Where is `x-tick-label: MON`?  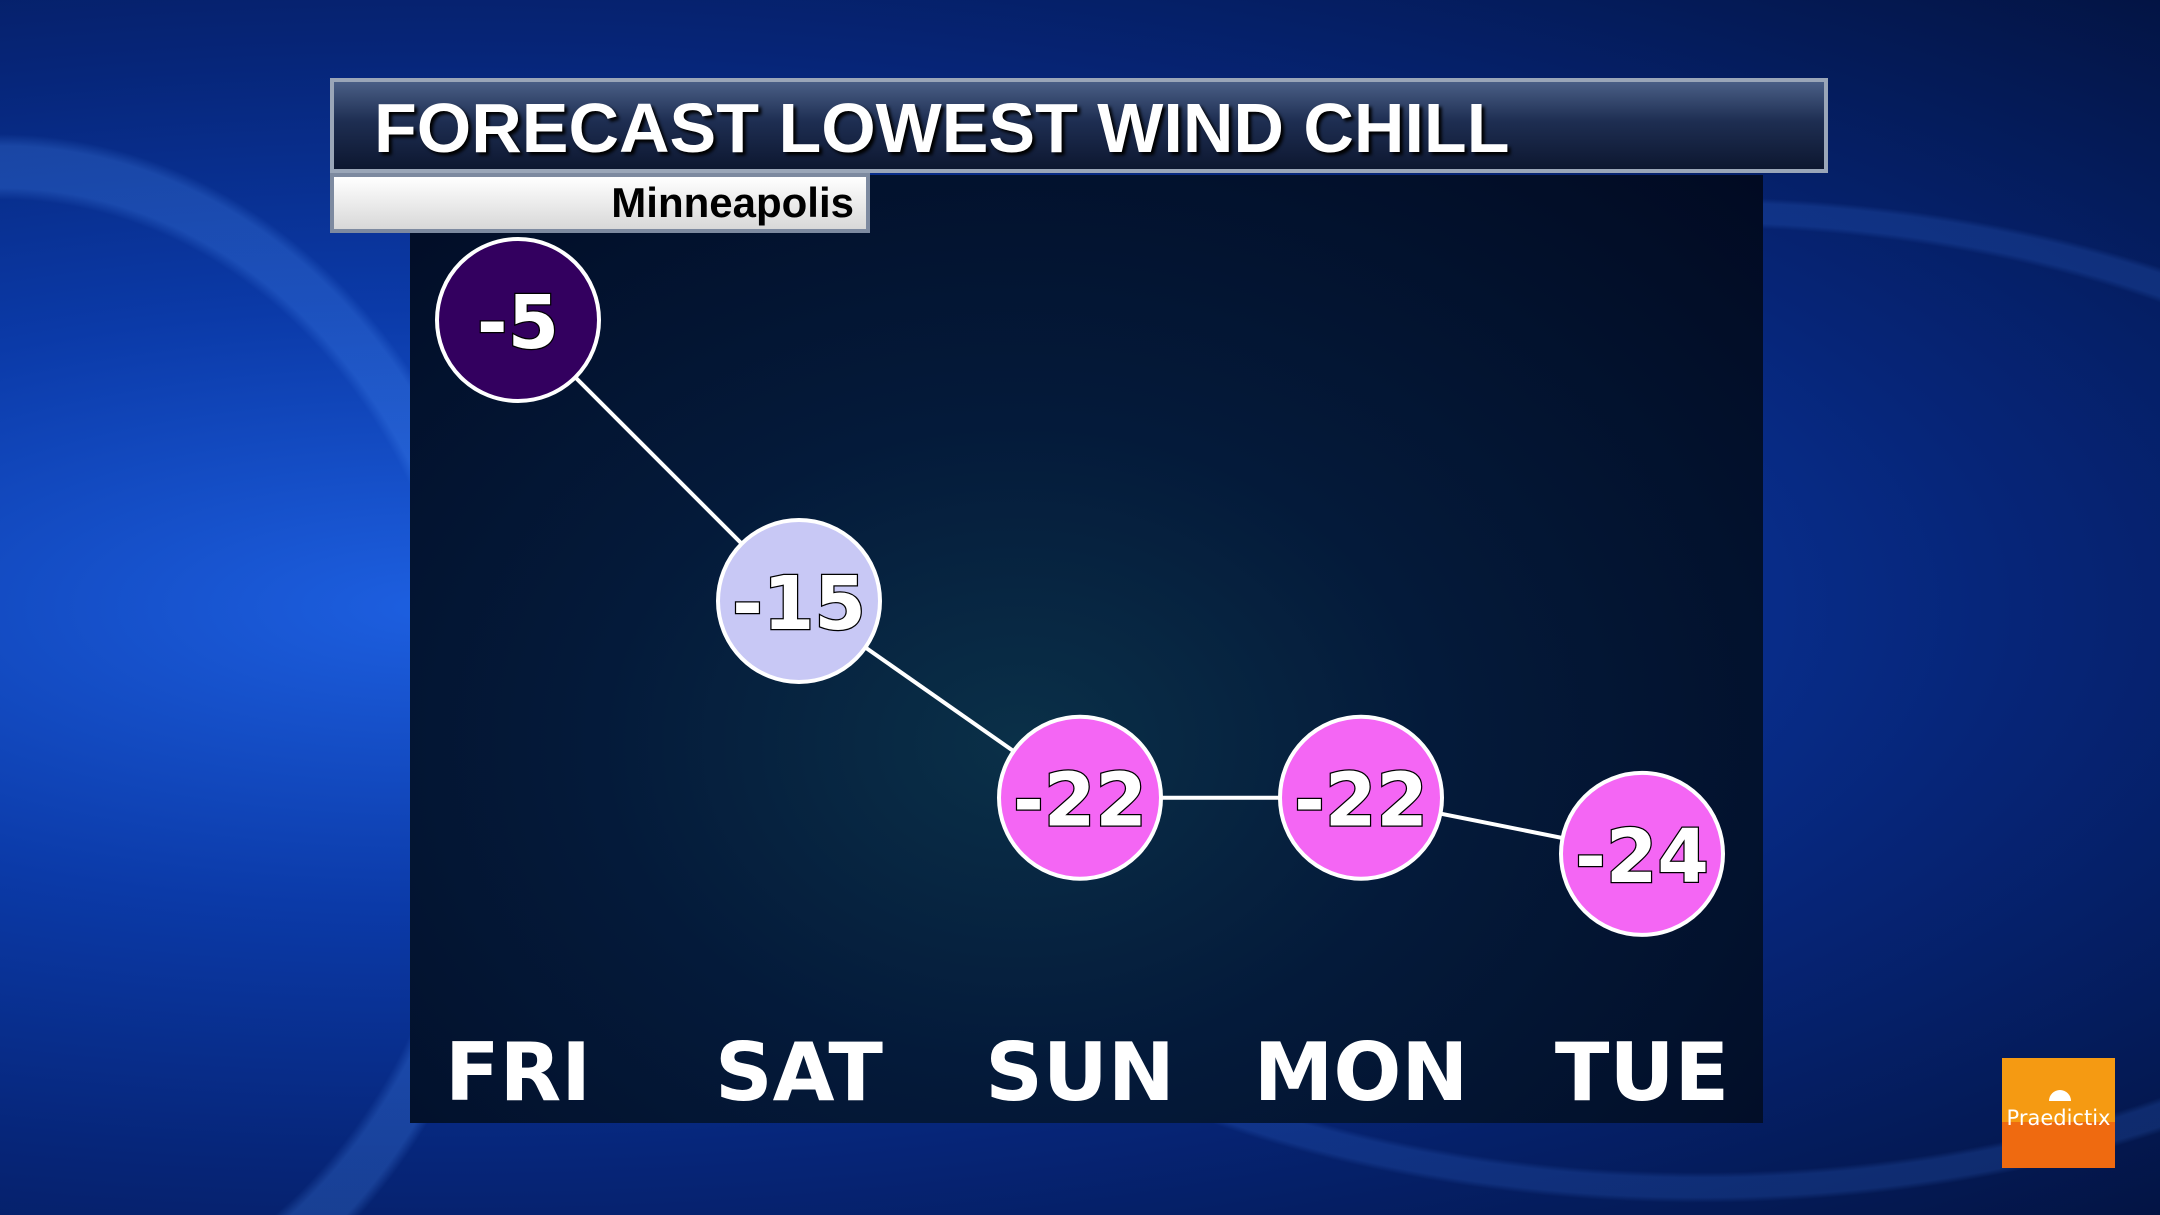
x-tick-label: MON is located at coordinates (1361, 1072).